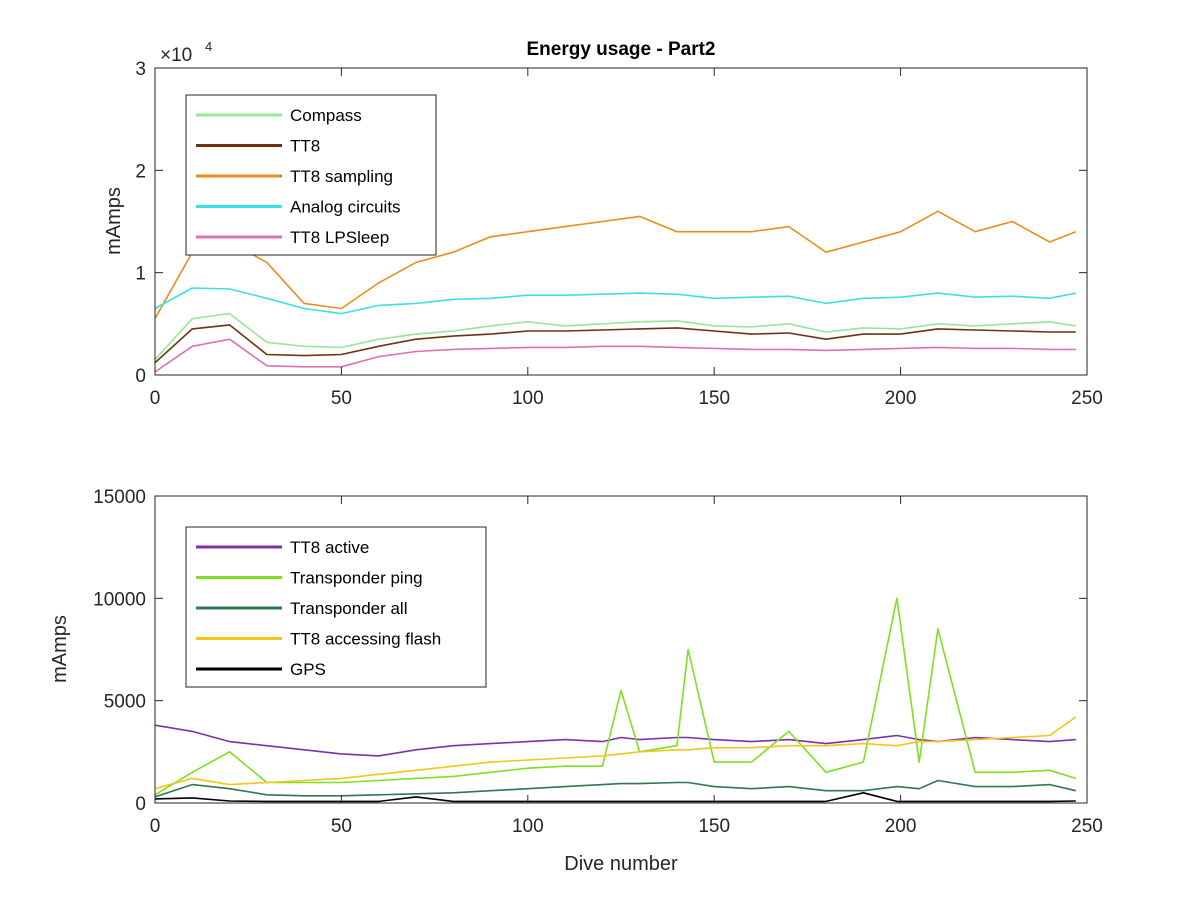  I want to click on top-y-axis-label: mAmps, so click(114, 221).